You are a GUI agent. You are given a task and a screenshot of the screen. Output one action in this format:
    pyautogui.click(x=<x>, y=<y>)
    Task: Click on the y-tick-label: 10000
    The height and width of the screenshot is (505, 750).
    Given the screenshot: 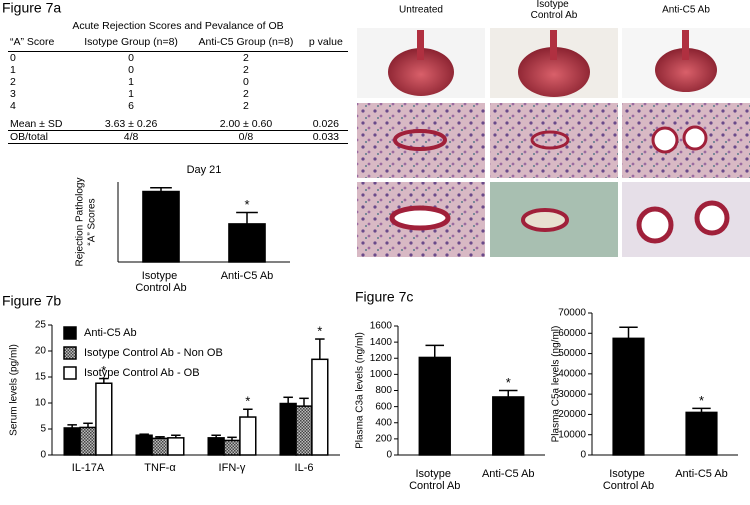 What is the action you would take?
    pyautogui.click(x=572, y=434)
    